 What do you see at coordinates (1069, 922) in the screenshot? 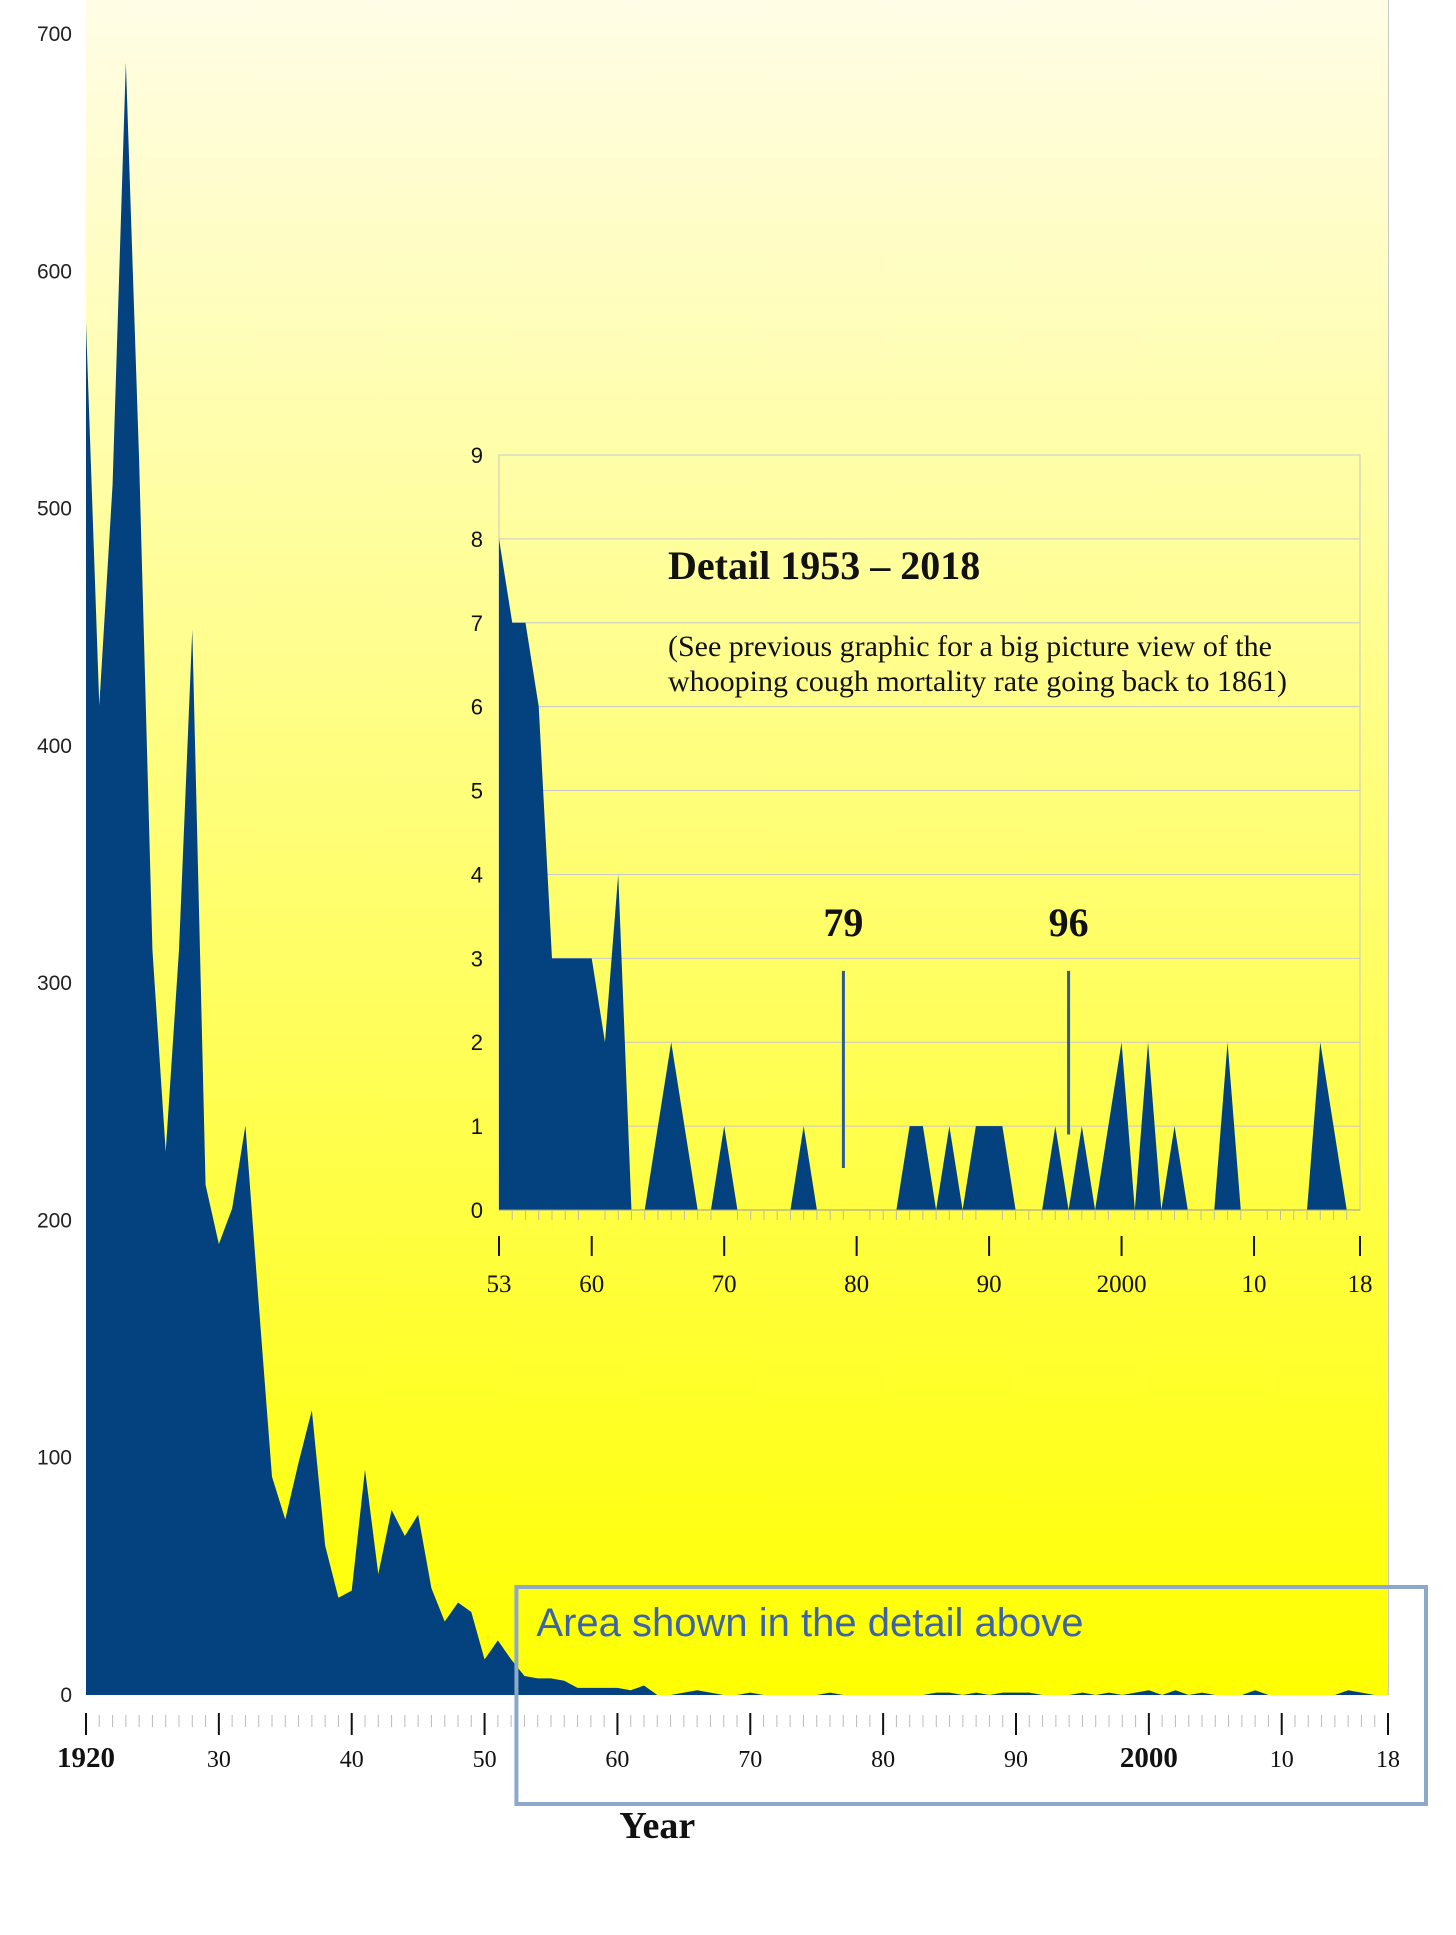
I see `year-marker-label: 96` at bounding box center [1069, 922].